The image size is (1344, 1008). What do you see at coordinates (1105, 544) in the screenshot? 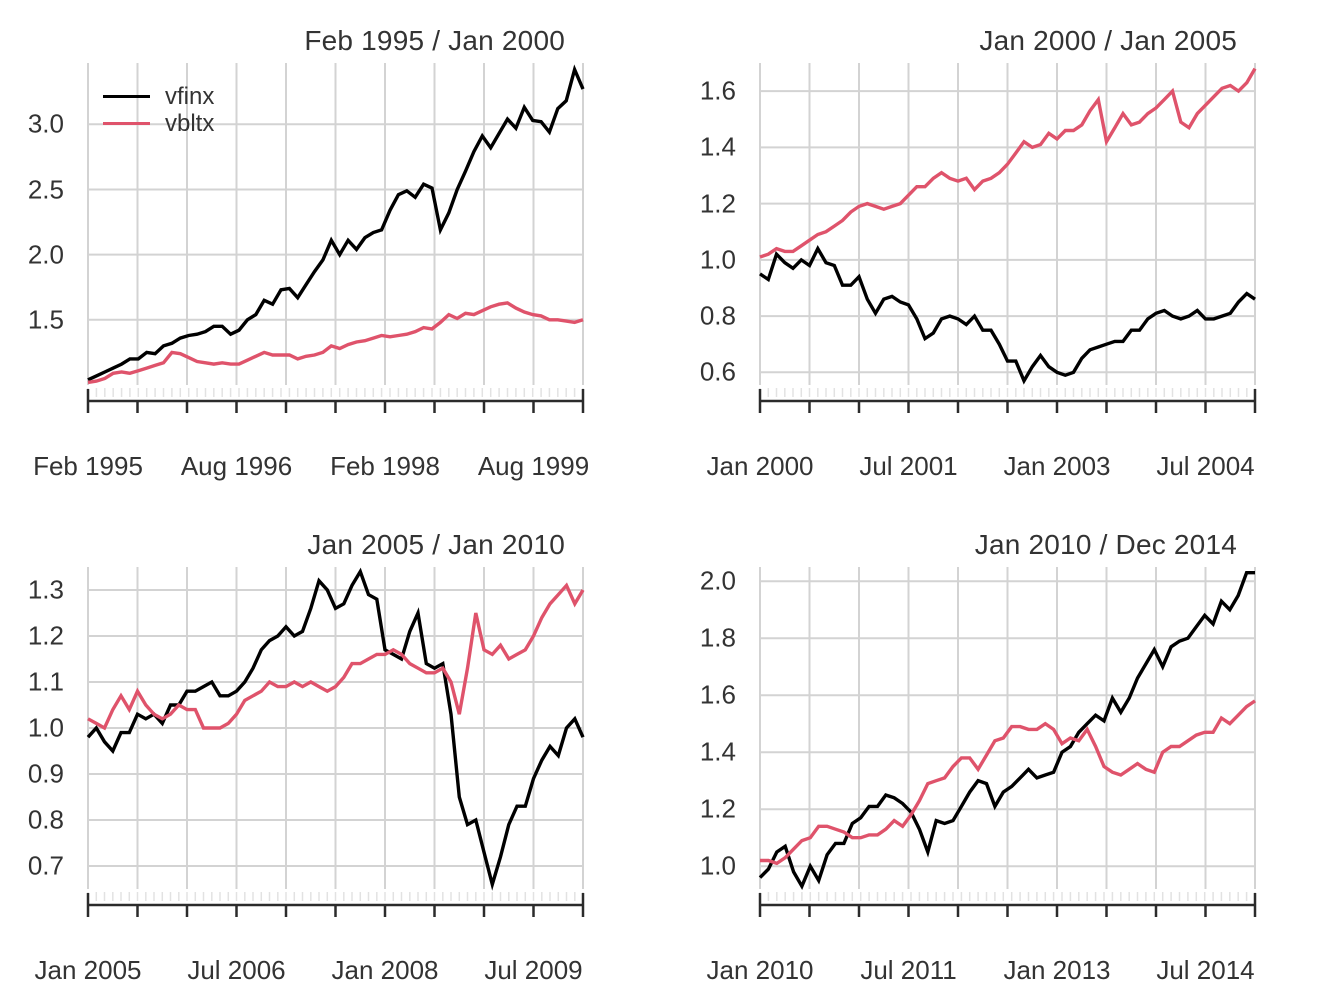
I see `panel-title: Jan 2010 / Dec 2014` at bounding box center [1105, 544].